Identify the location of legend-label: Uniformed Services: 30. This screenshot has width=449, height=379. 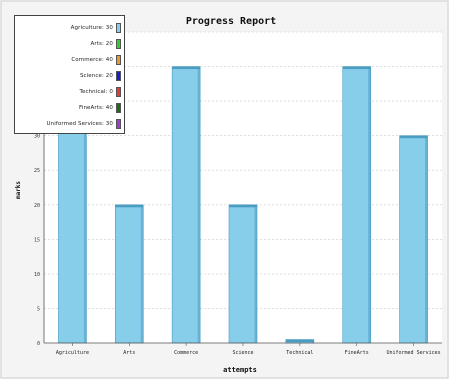
(79, 124).